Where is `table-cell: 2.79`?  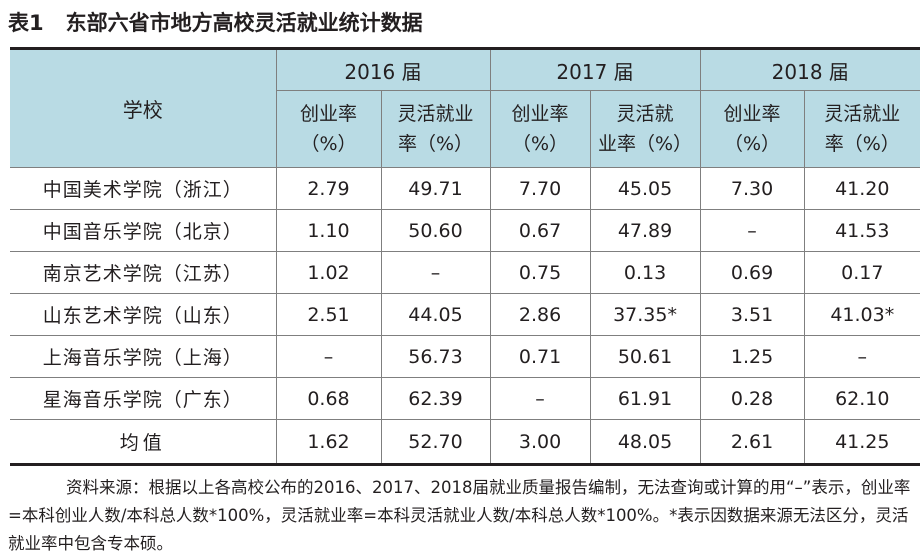
table-cell: 2.79 is located at coordinates (328, 188).